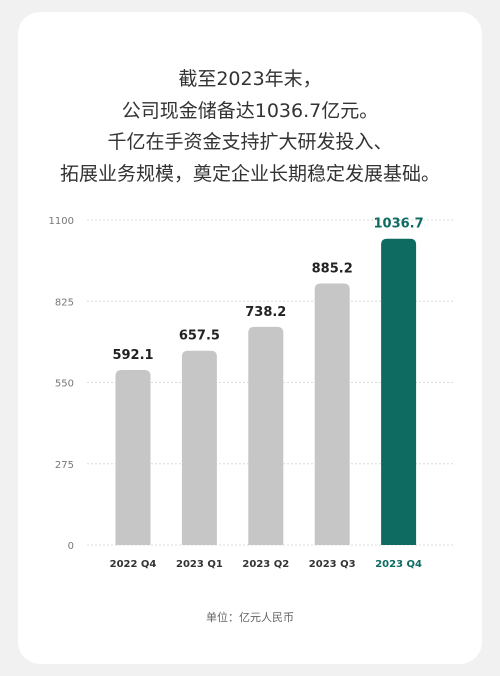 Image resolution: width=500 pixels, height=676 pixels. Describe the element at coordinates (250, 110) in the screenshot. I see `headline-line-2: 公司现金储备达1036.7亿元。` at that location.